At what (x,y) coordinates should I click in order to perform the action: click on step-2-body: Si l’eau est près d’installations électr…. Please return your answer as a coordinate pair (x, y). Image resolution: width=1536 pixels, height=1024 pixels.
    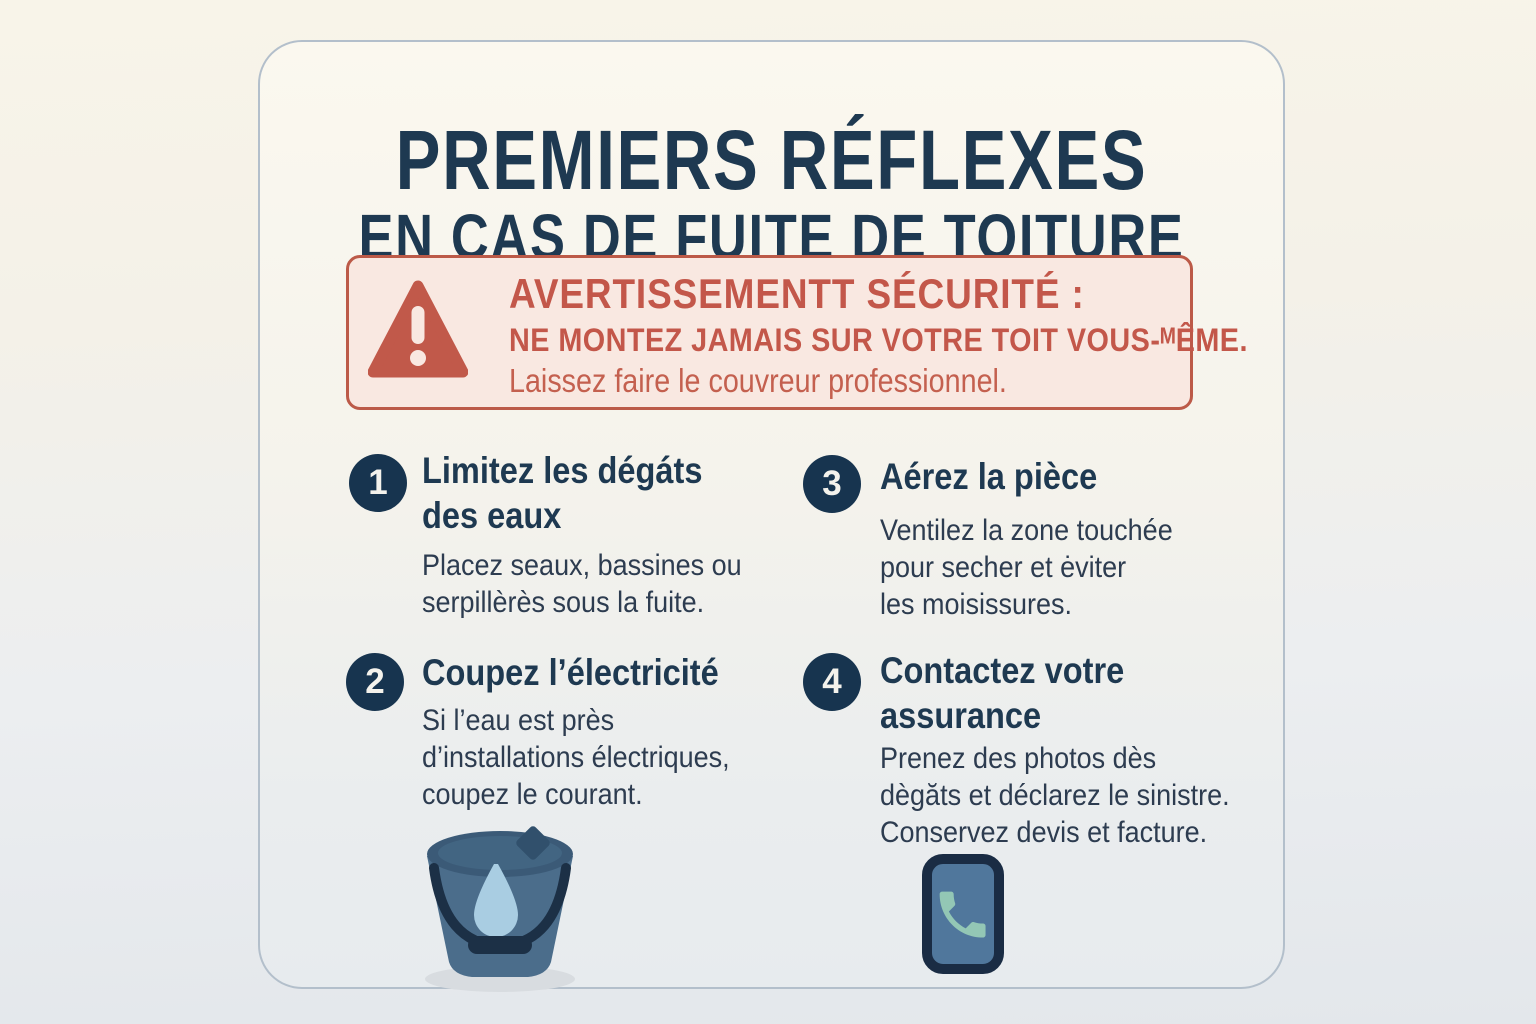
    Looking at the image, I should click on (576, 757).